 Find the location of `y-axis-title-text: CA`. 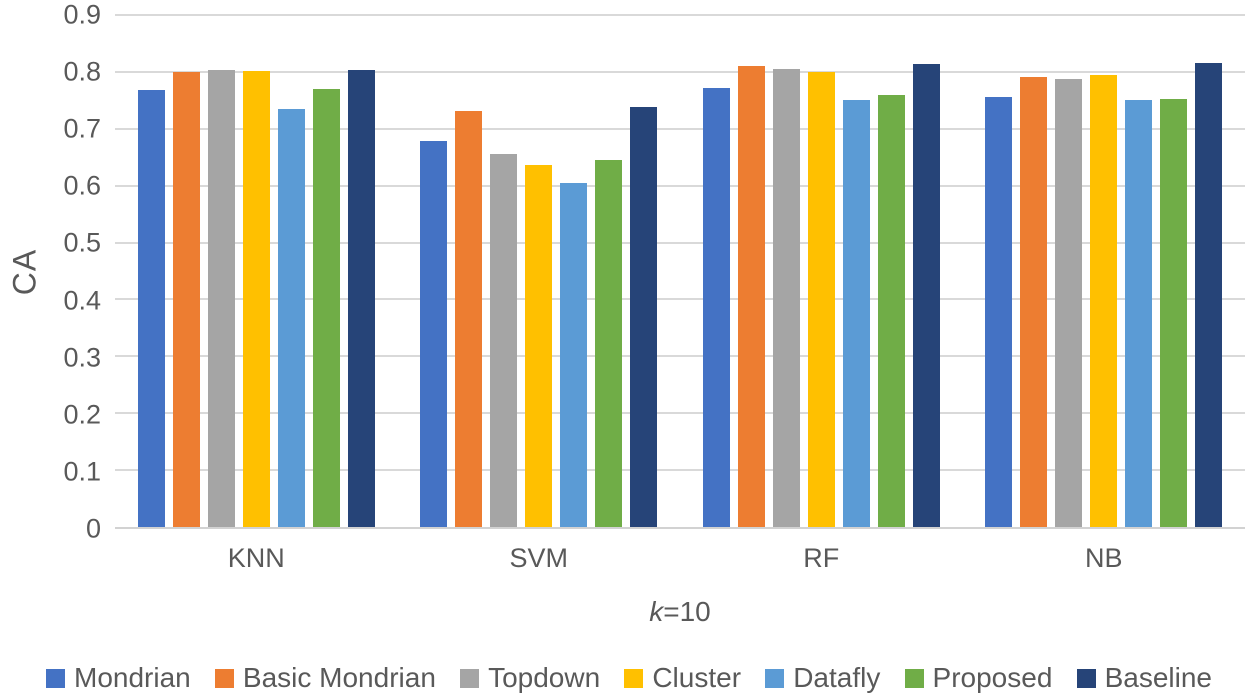

y-axis-title-text: CA is located at coordinates (24, 272).